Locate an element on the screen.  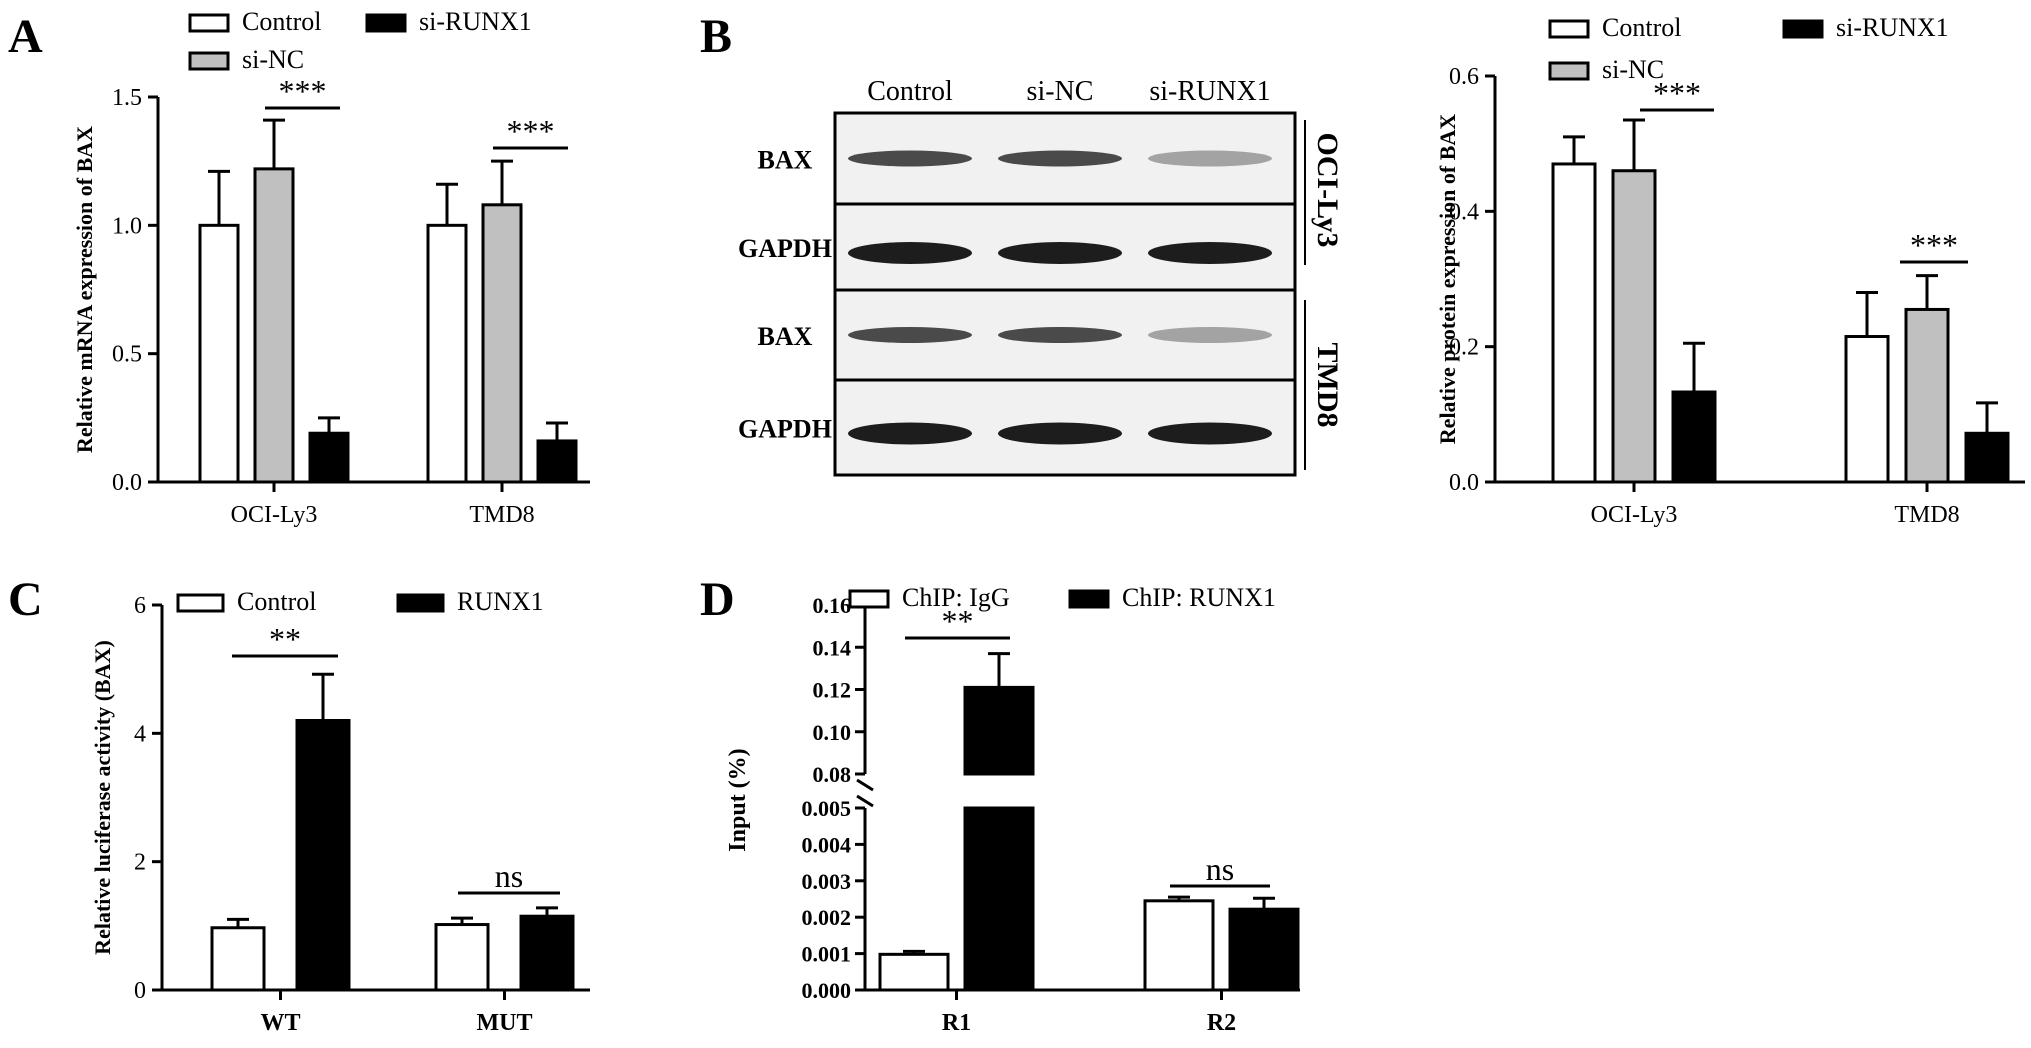
legend-label: RUNX1 is located at coordinates (500, 601).